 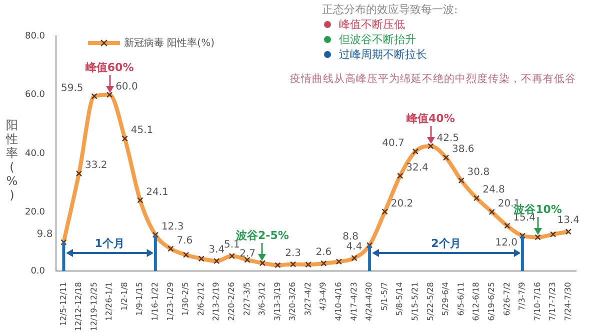 What do you see at coordinates (568, 220) in the screenshot?
I see `data-label: 13.4` at bounding box center [568, 220].